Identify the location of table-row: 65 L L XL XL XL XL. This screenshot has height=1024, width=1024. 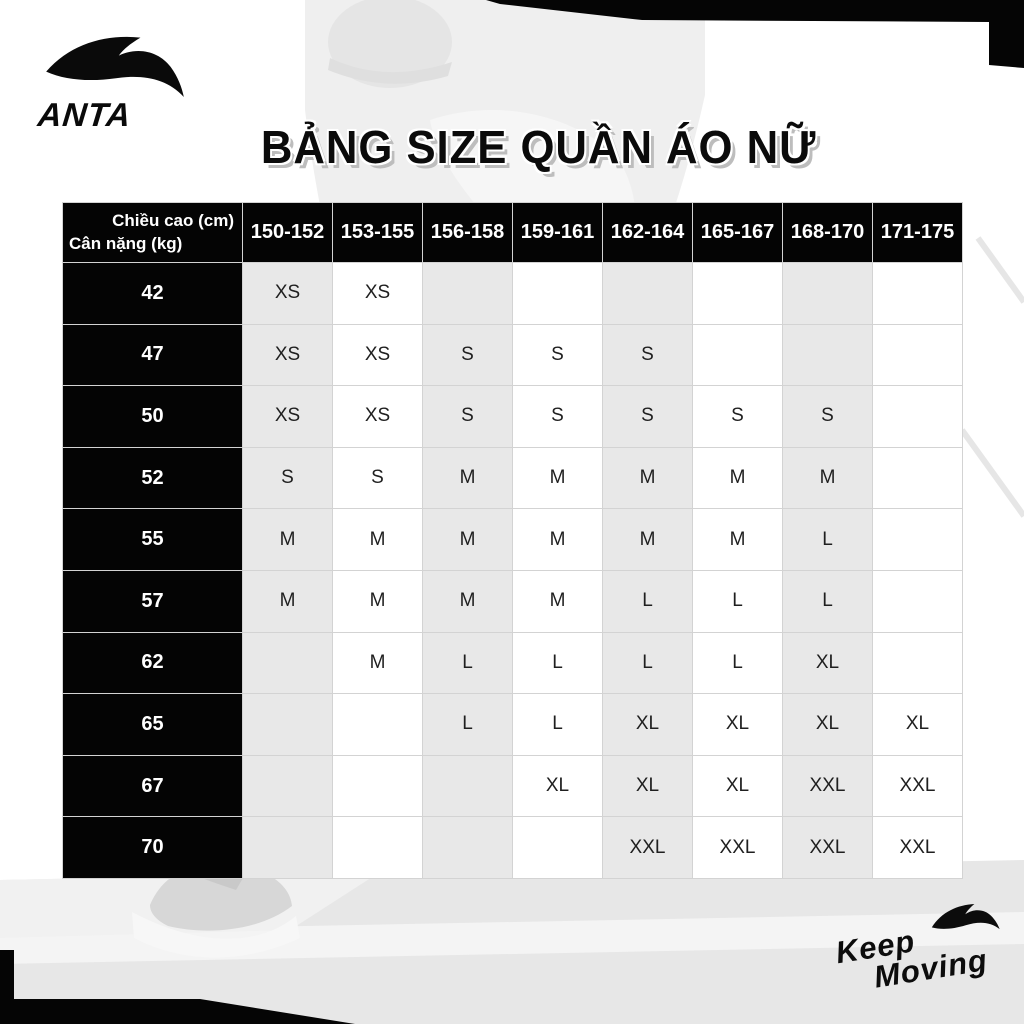
(512, 724).